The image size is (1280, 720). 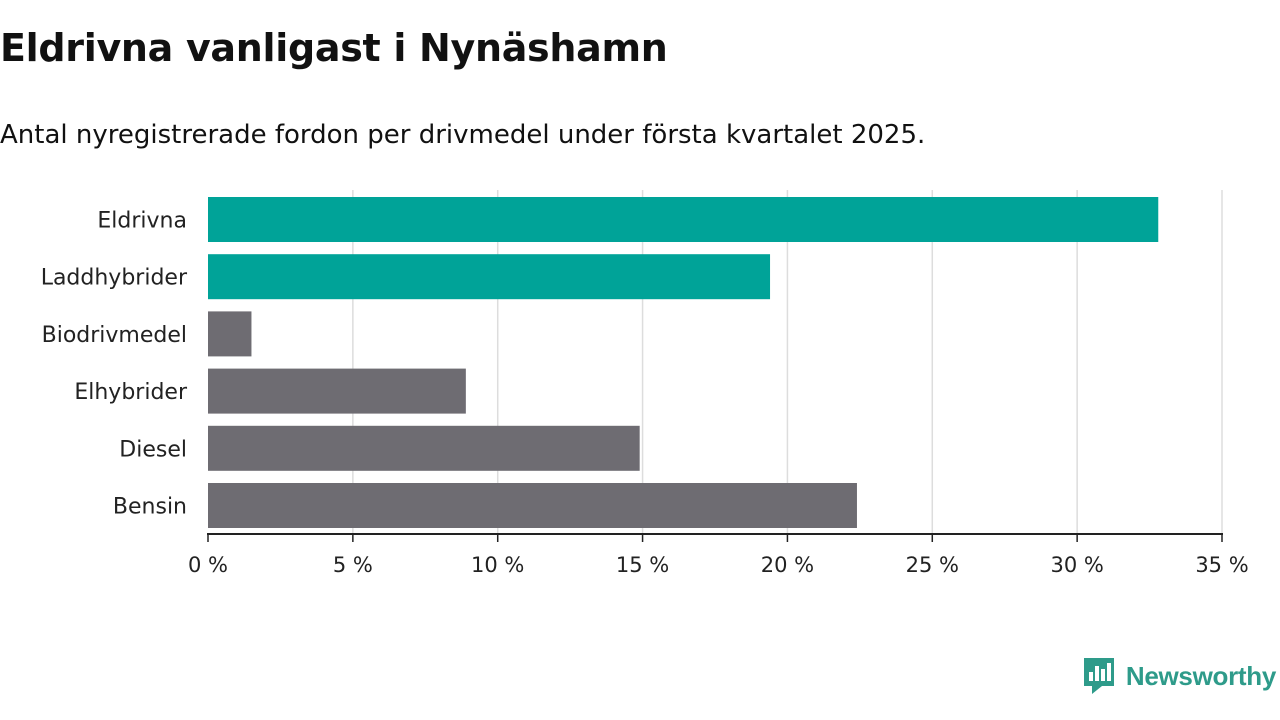 I want to click on bar-biodrivmedel, so click(x=230, y=334).